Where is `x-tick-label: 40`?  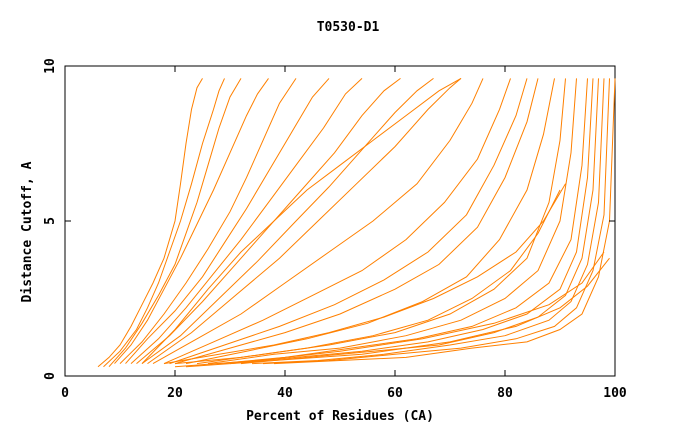 x-tick-label: 40 is located at coordinates (285, 393).